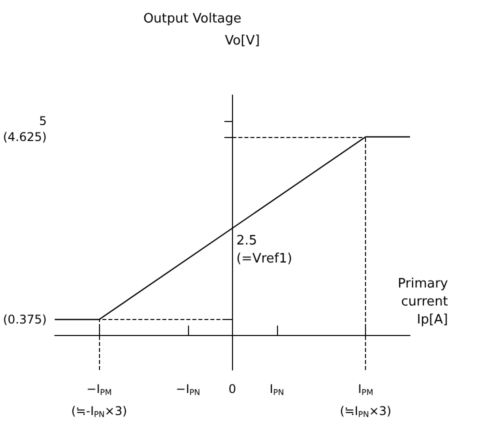  I want to click on chart-title: Output Voltage, so click(192, 19).